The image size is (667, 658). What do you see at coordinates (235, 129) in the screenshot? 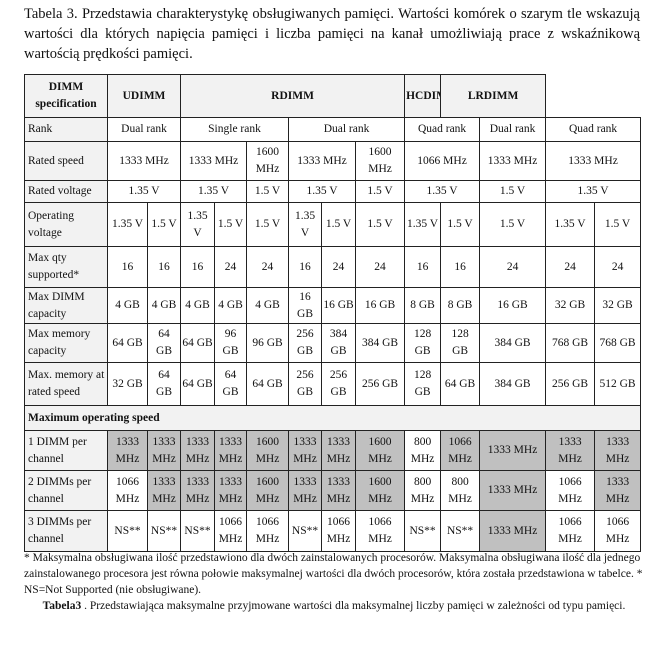
I see `table-cell: Single rank` at bounding box center [235, 129].